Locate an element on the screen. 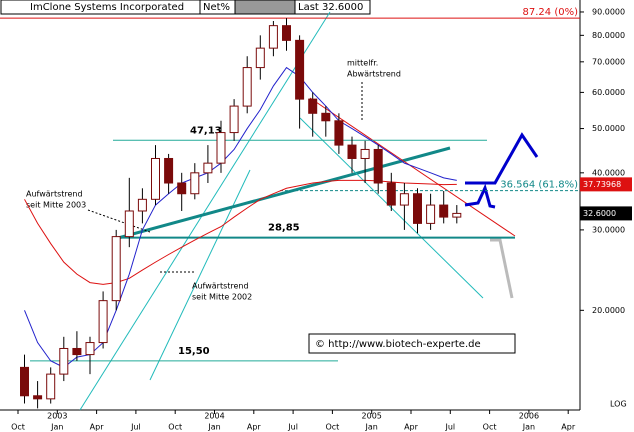 Image resolution: width=634 pixels, height=432 pixels. last-label: Last 32.6000 is located at coordinates (330, 7).